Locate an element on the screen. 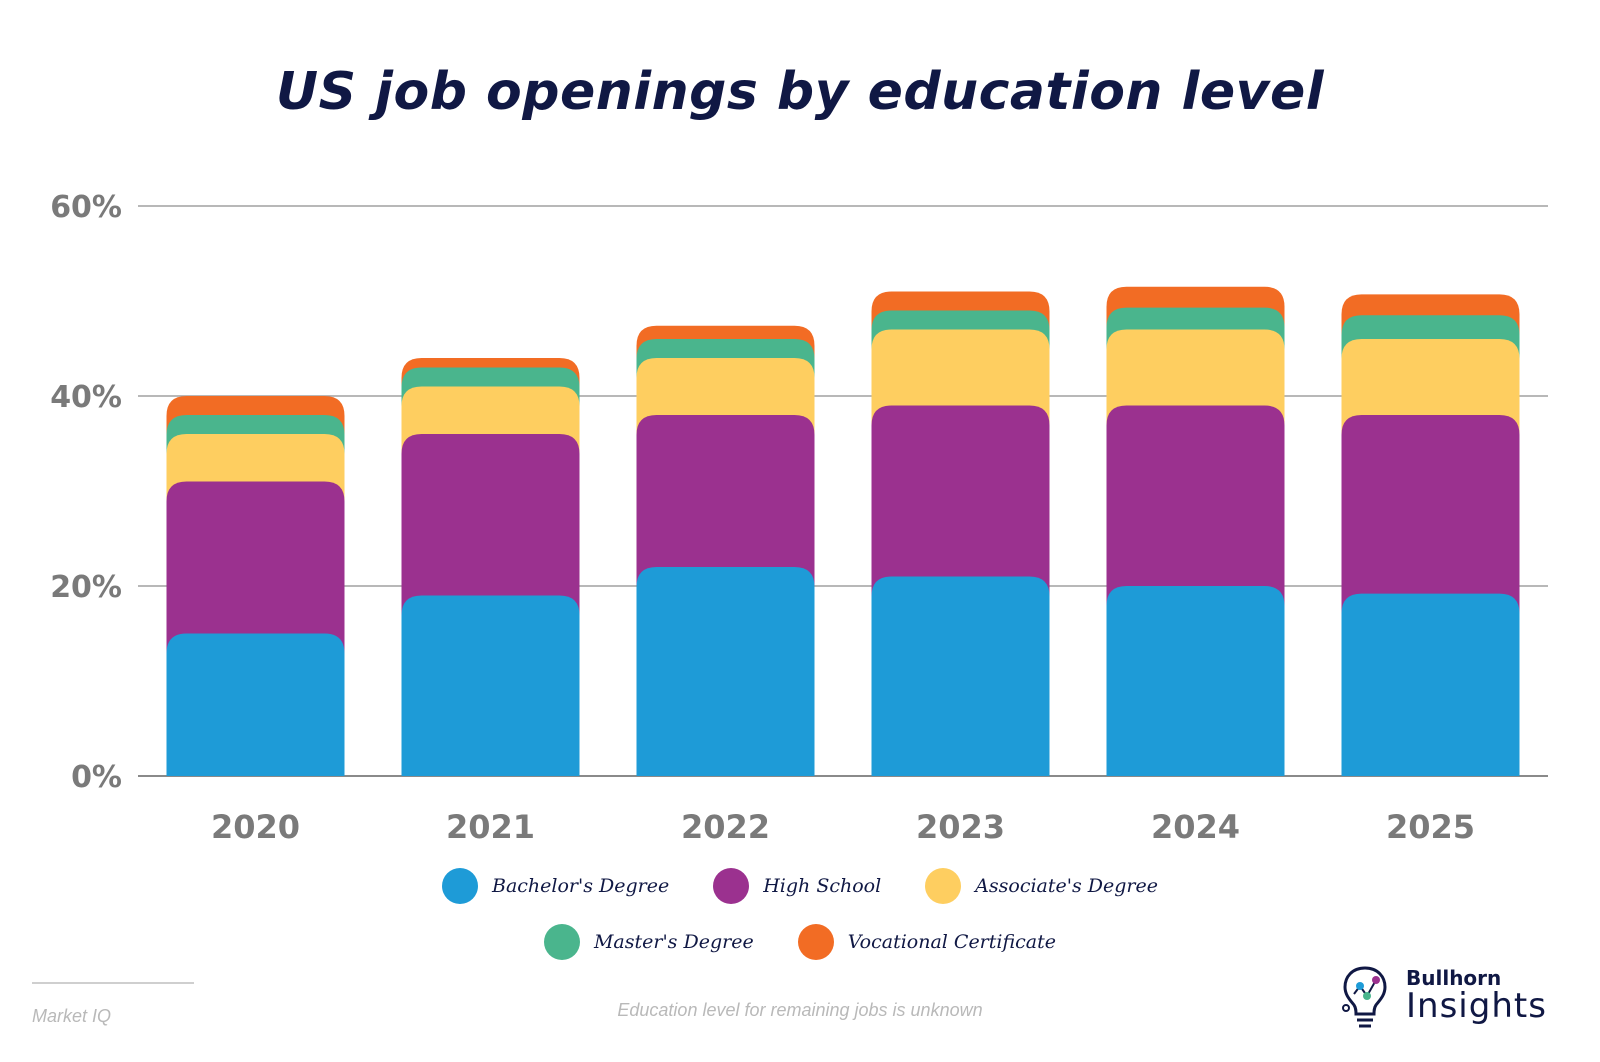 The width and height of the screenshot is (1600, 1062). legend-item: High School is located at coordinates (797, 886).